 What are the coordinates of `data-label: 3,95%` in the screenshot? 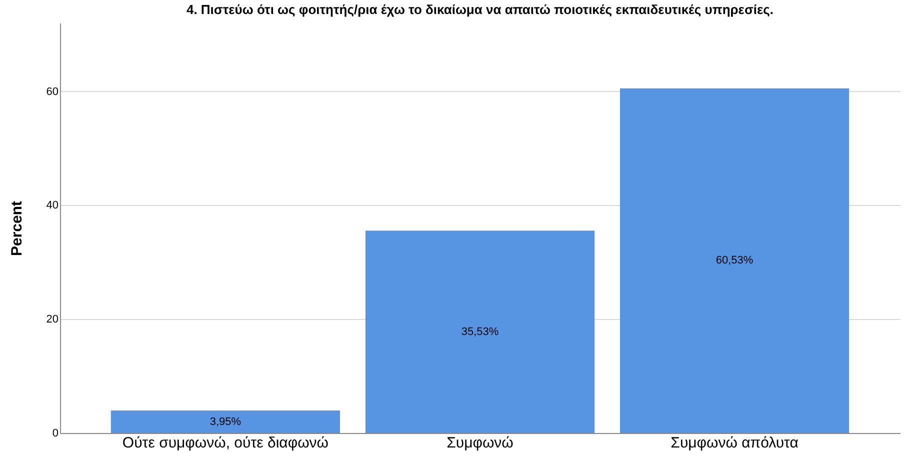 It's located at (226, 422).